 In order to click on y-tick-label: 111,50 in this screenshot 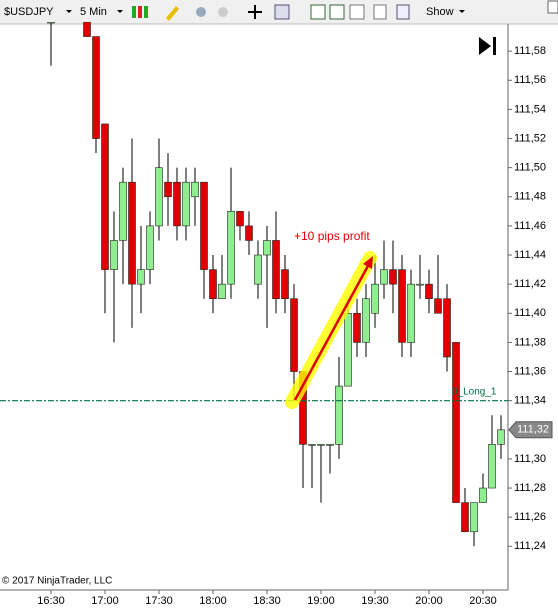, I will do `click(530, 168)`.